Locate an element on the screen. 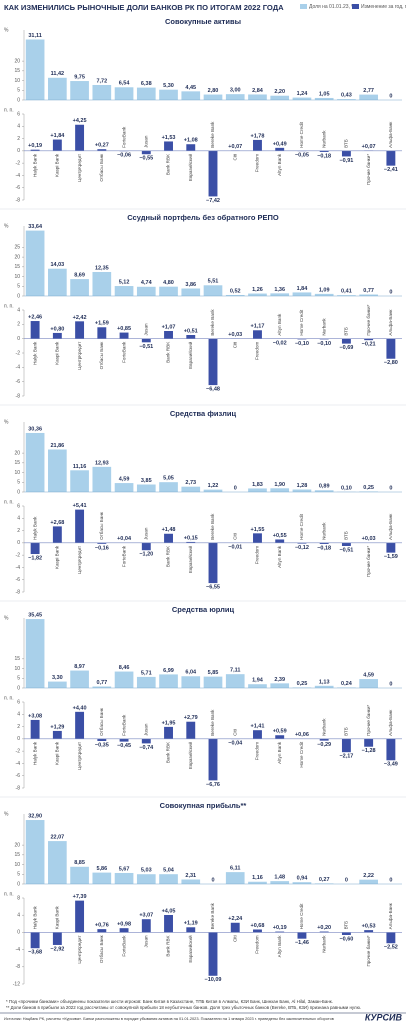 The width and height of the screenshot is (406, 1024). change-value-label: −1,28 is located at coordinates (369, 751).